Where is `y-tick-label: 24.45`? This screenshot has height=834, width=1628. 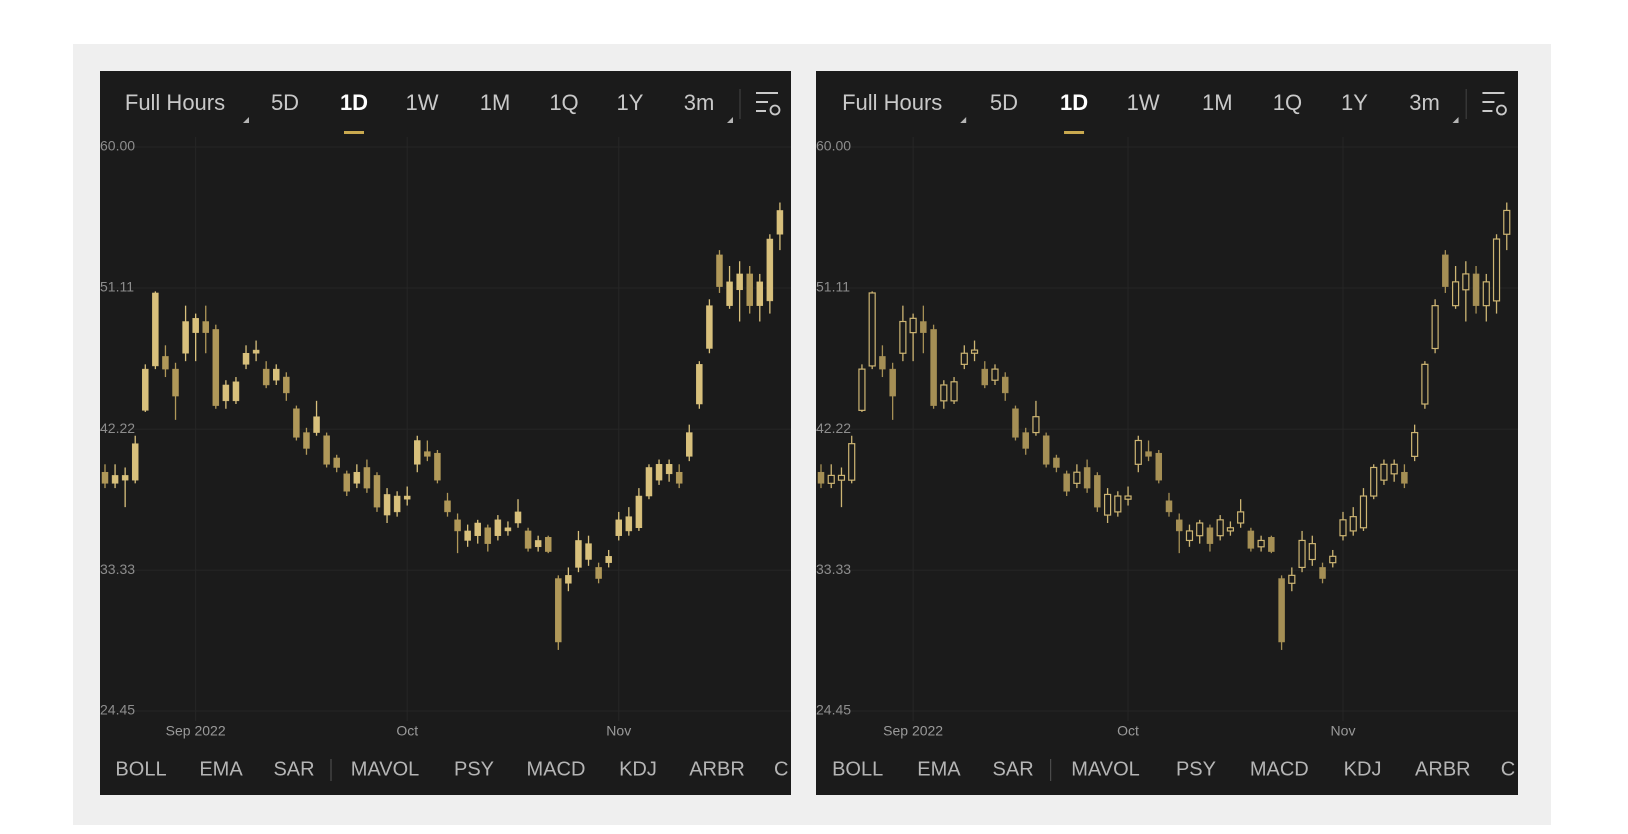 y-tick-label: 24.45 is located at coordinates (117, 710).